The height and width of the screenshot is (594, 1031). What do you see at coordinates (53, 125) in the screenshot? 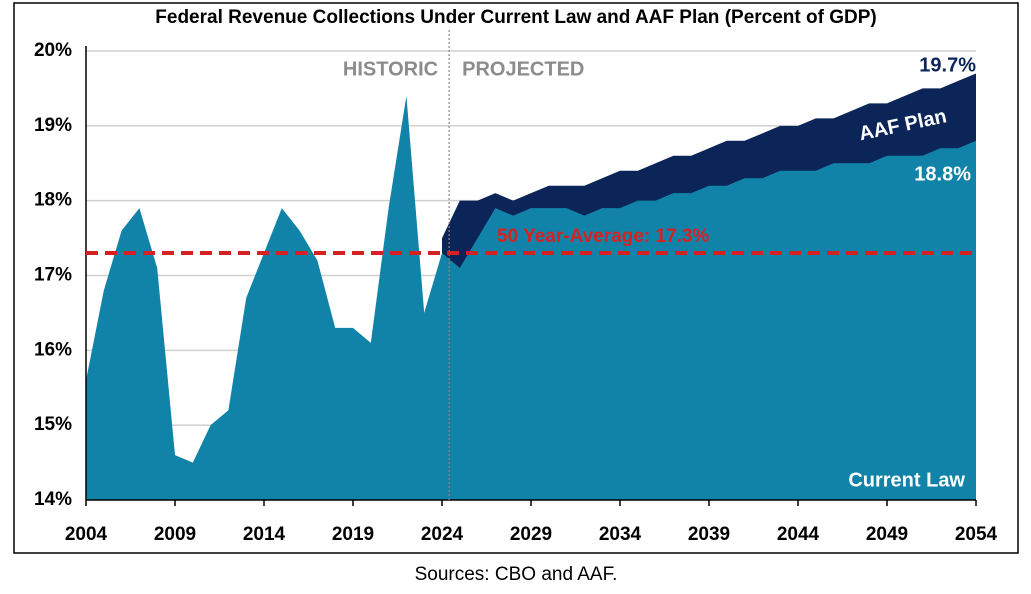
I see `y-tick-label: 19%` at bounding box center [53, 125].